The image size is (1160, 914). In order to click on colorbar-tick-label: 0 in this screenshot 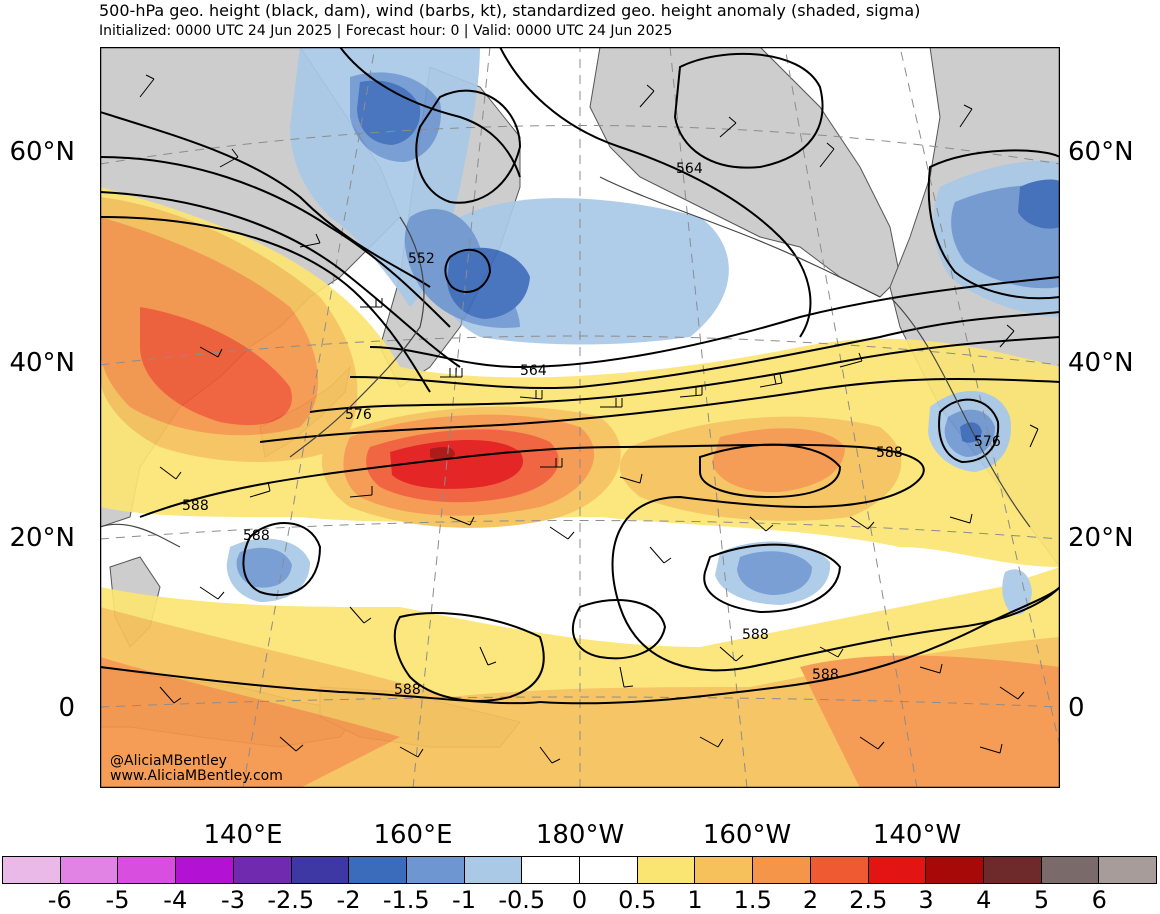, I will do `click(579, 900)`.